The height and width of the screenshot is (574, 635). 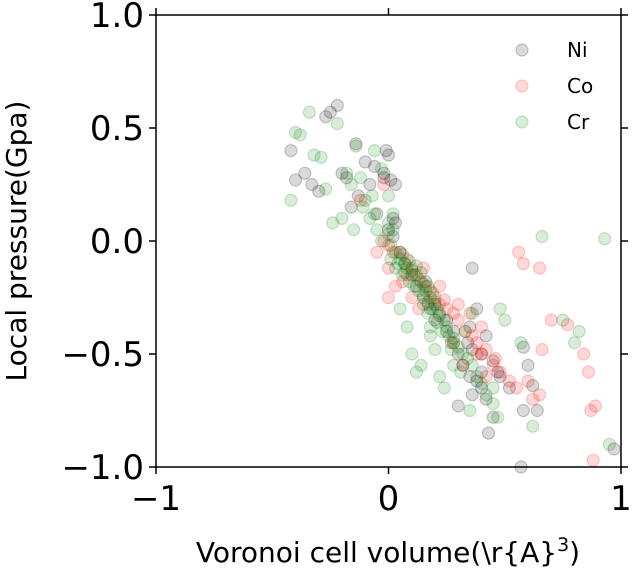 I want to click on y-tick-label: −0.5, so click(x=102, y=355).